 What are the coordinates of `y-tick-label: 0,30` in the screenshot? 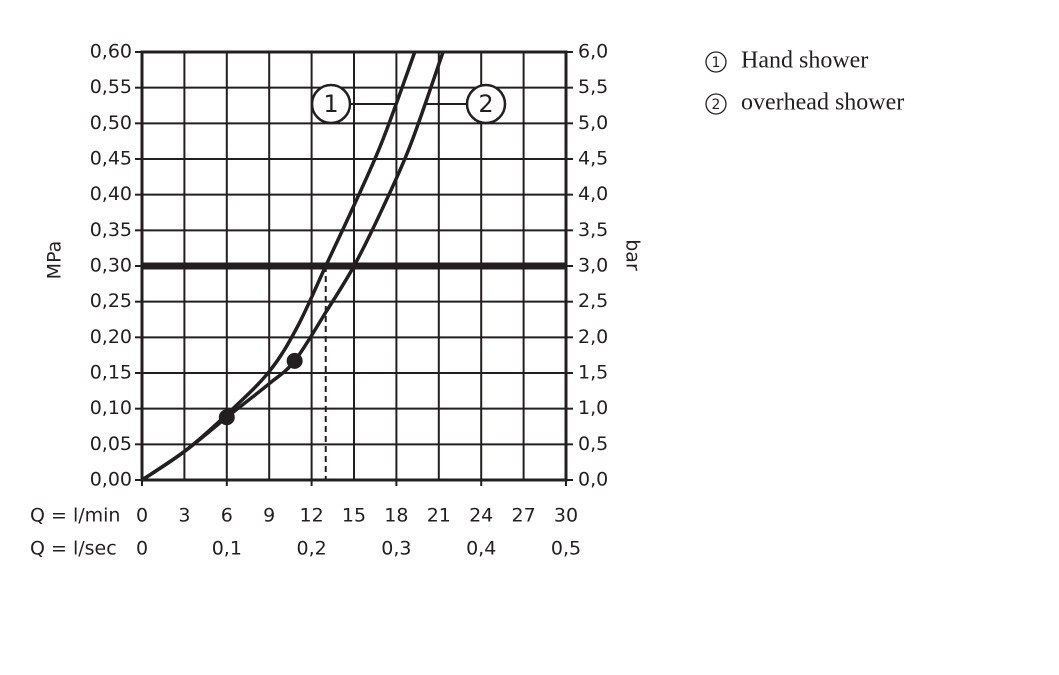 It's located at (111, 266).